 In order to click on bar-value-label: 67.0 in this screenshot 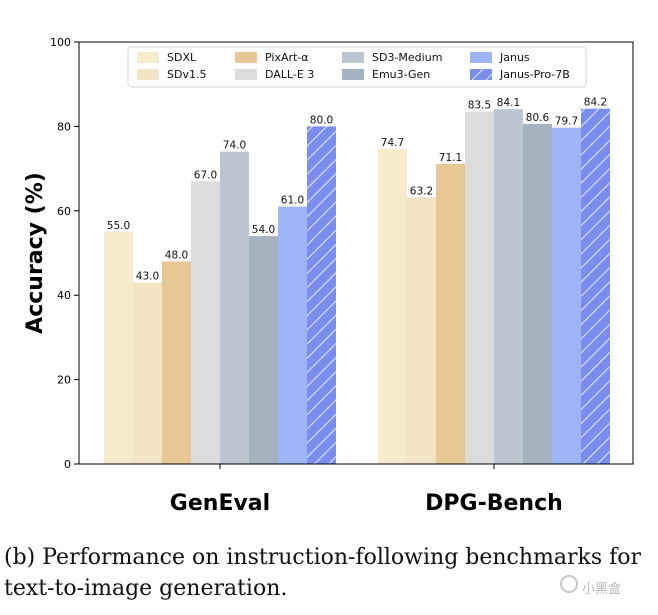, I will do `click(205, 175)`.